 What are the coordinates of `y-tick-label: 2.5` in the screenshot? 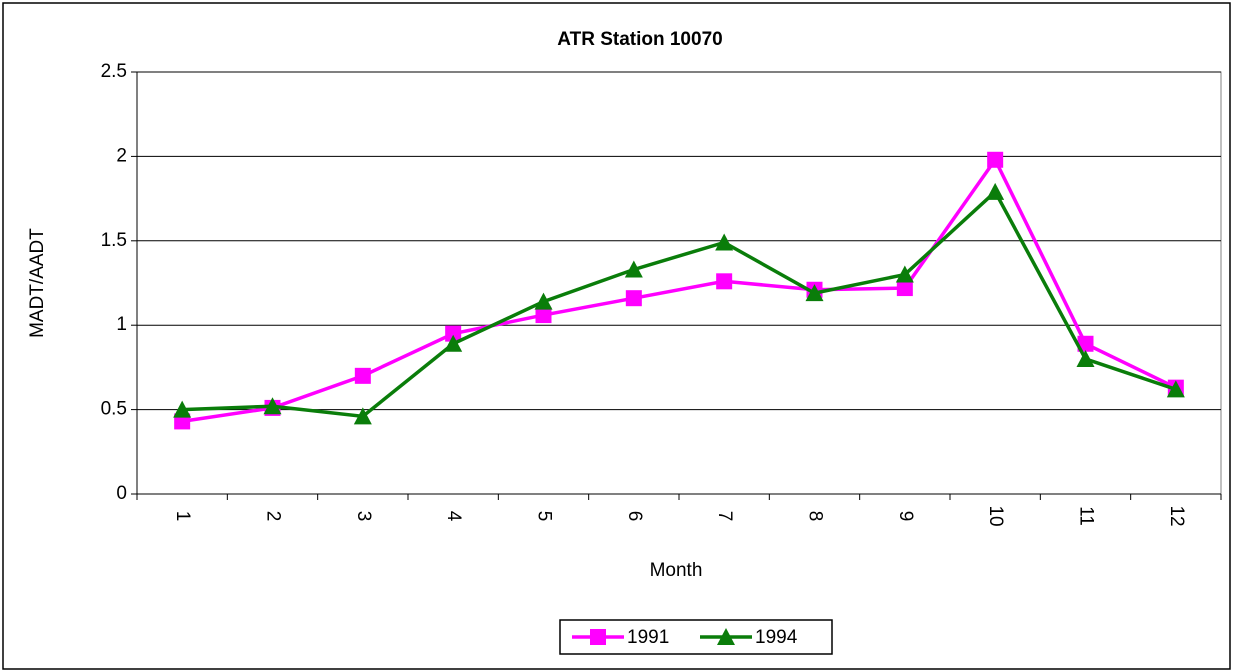 It's located at (114, 71).